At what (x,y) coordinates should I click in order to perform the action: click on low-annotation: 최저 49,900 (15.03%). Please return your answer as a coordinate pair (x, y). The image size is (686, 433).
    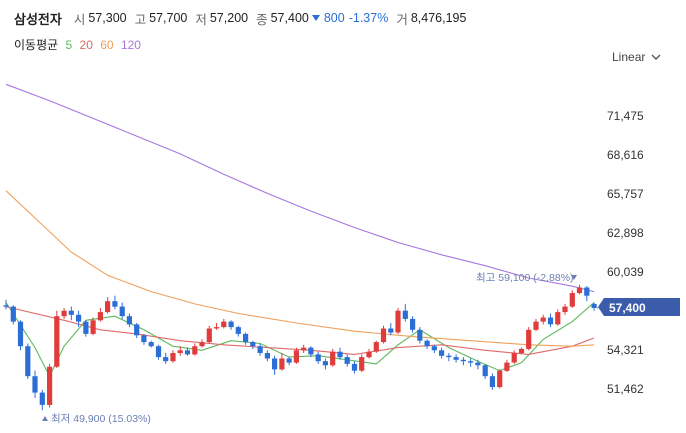
    Looking at the image, I should click on (96, 419).